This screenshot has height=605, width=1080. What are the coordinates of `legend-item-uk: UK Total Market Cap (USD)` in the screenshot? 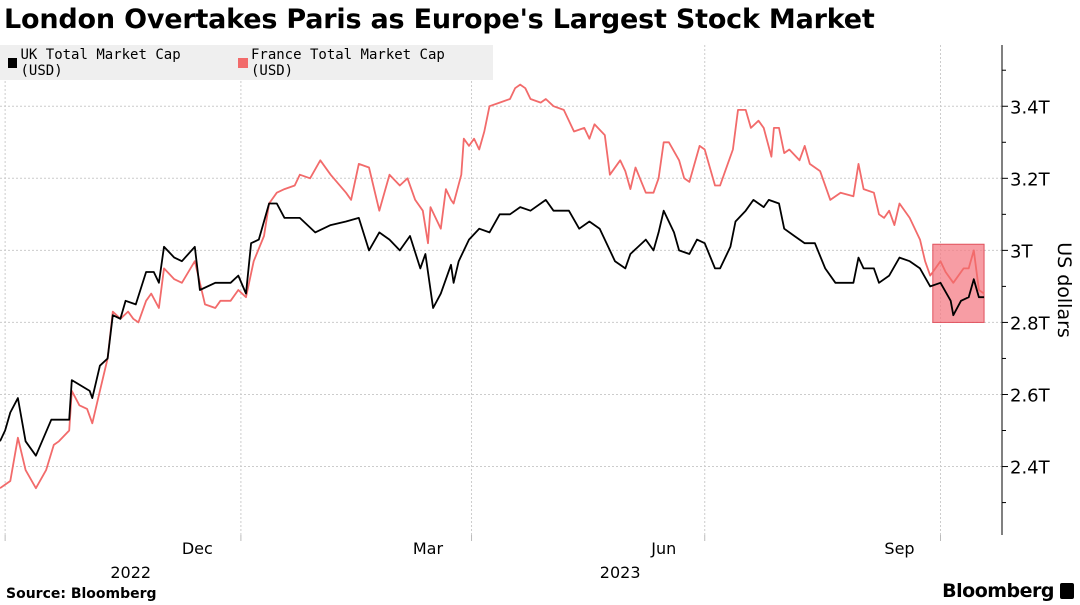 It's located at (114, 63).